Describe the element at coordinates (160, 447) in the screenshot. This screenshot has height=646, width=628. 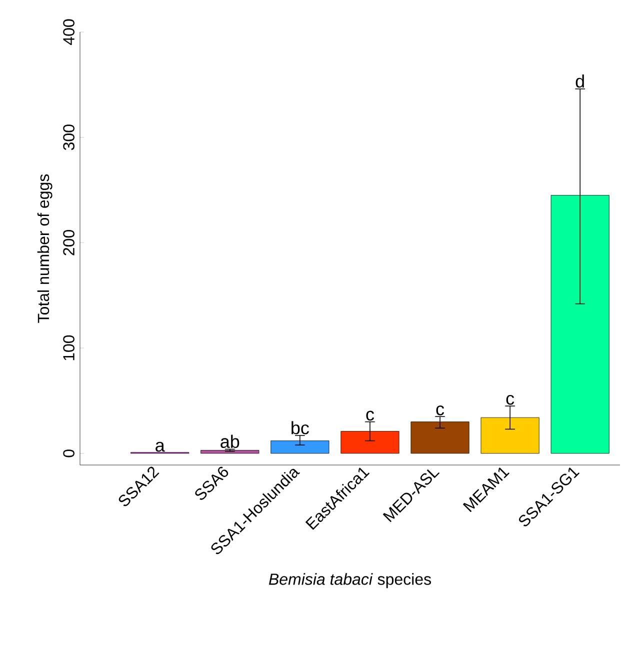
I see `annotation: a` at that location.